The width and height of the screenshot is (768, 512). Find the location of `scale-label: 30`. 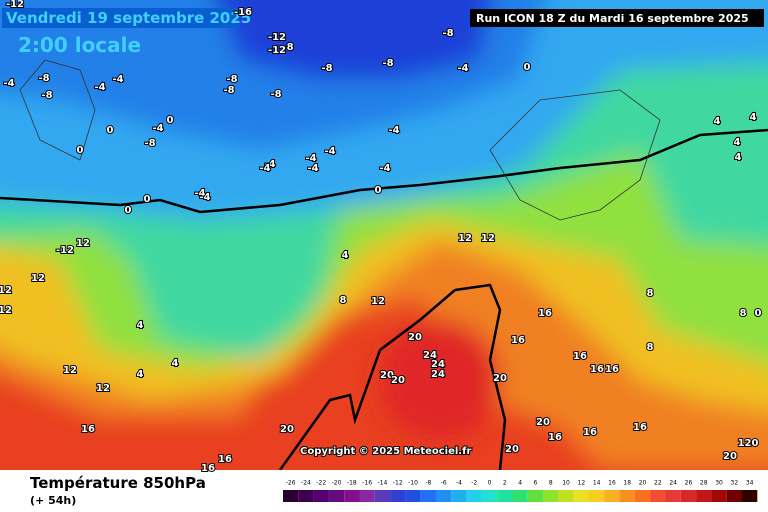

scale-label: 30 is located at coordinates (719, 483).